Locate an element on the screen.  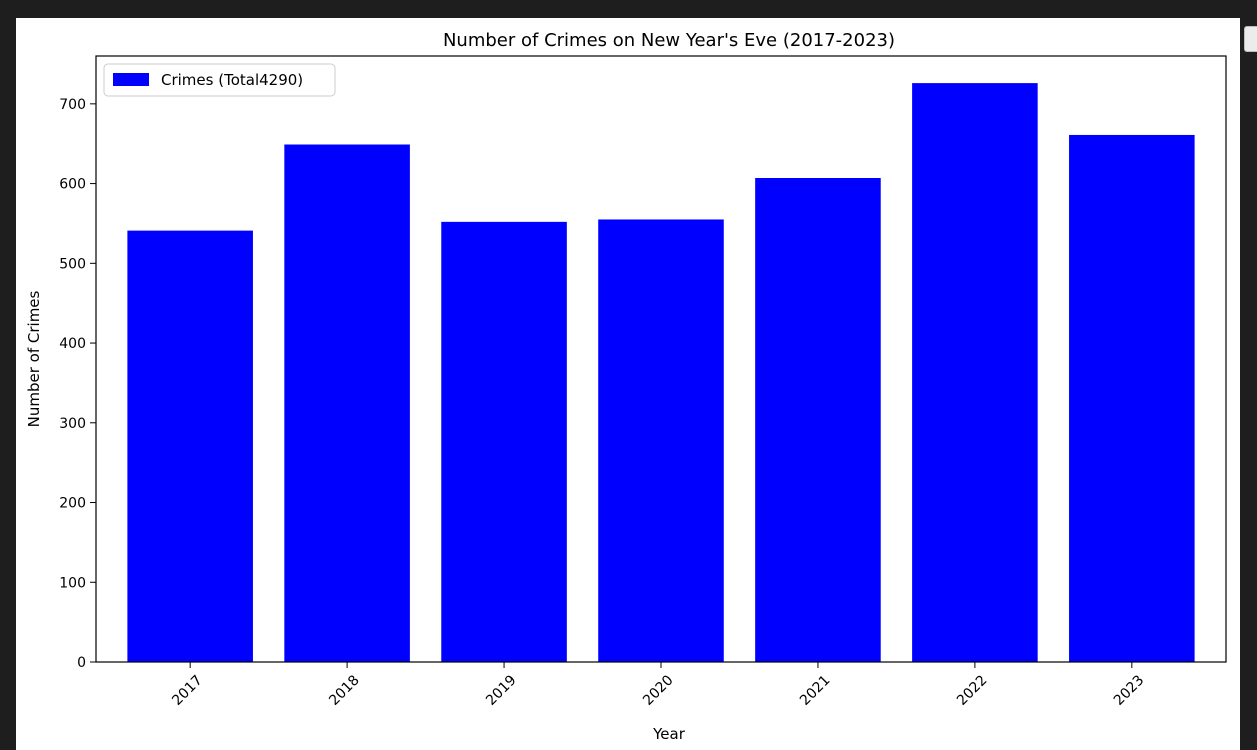
y-axis-label: Number of Crimes is located at coordinates (34, 358).